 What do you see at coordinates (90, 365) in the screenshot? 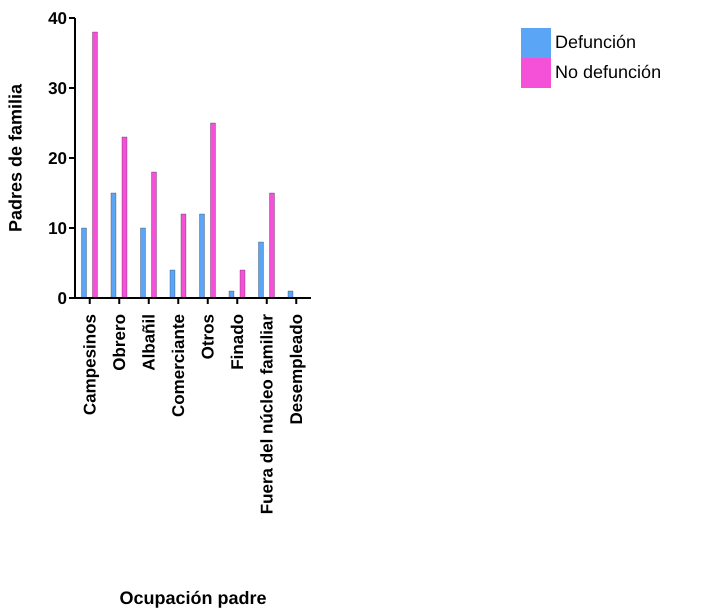
I see `x-tick-label: Campesinos` at bounding box center [90, 365].